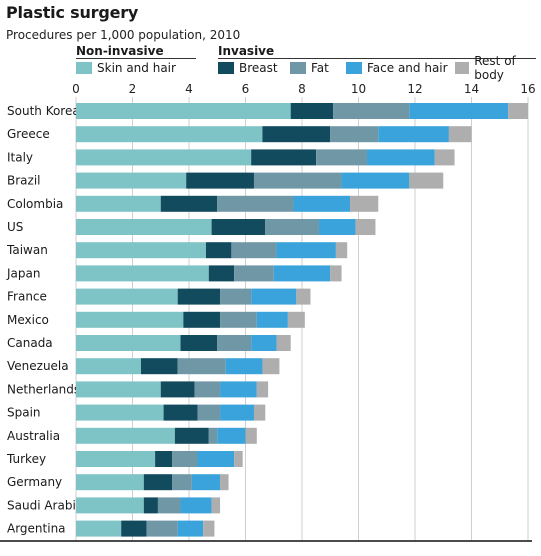  What do you see at coordinates (43, 111) in the screenshot?
I see `category-label: South Korea` at bounding box center [43, 111].